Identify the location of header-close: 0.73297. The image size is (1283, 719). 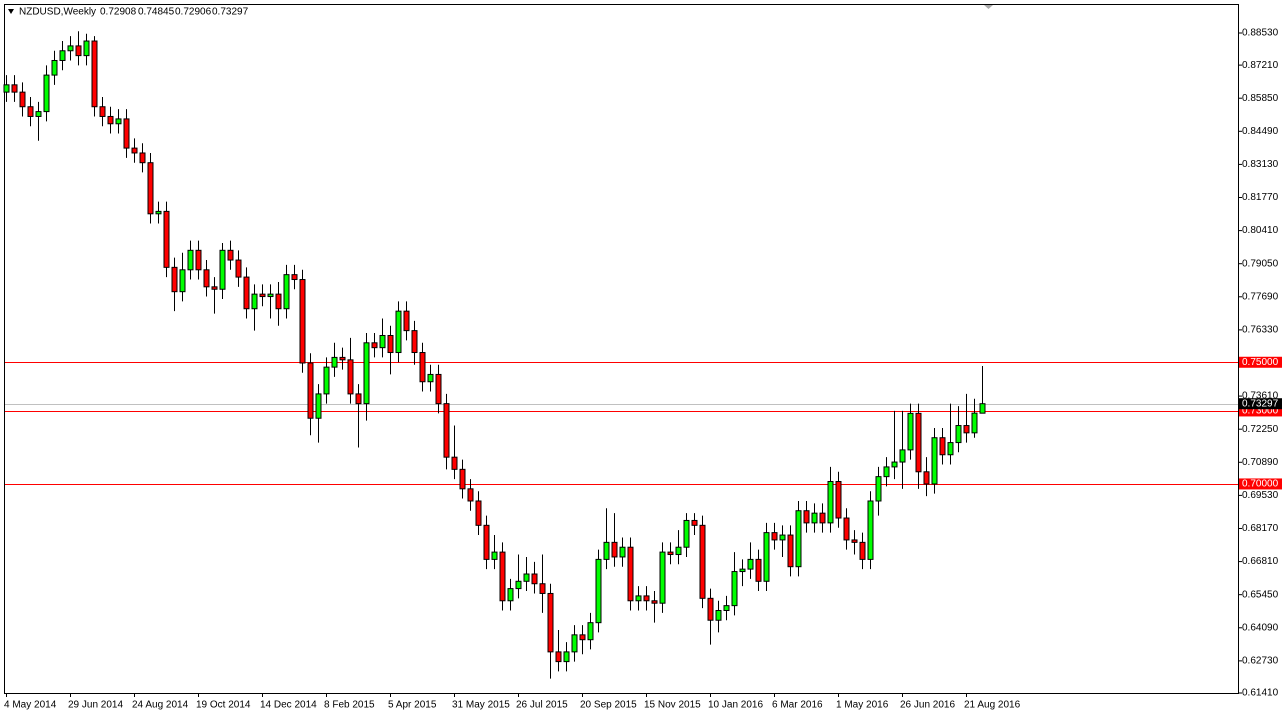
(230, 12).